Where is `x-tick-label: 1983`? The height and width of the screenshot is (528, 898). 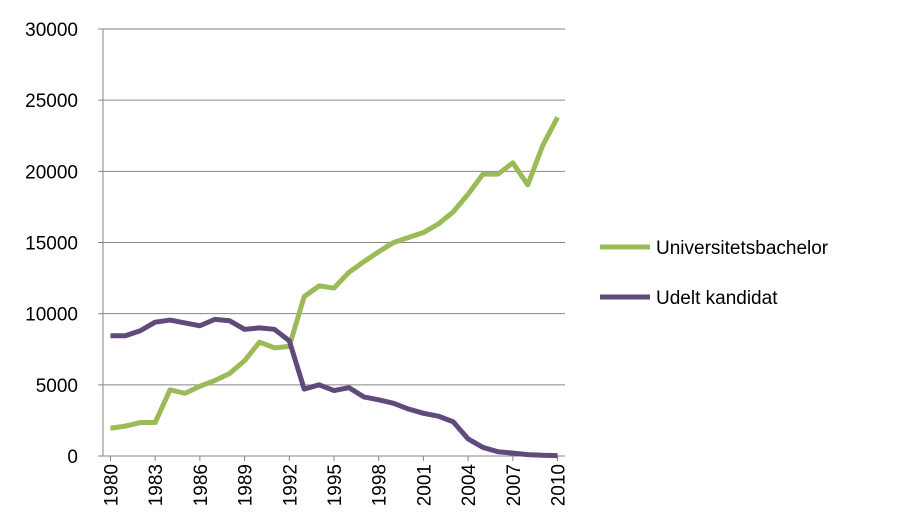
x-tick-label: 1983 is located at coordinates (156, 485).